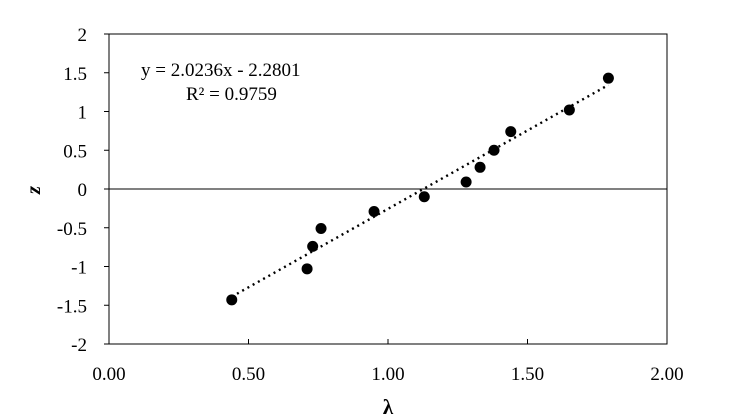 The image size is (732, 420). What do you see at coordinates (108, 374) in the screenshot?
I see `x-tick-label: 0.00` at bounding box center [108, 374].